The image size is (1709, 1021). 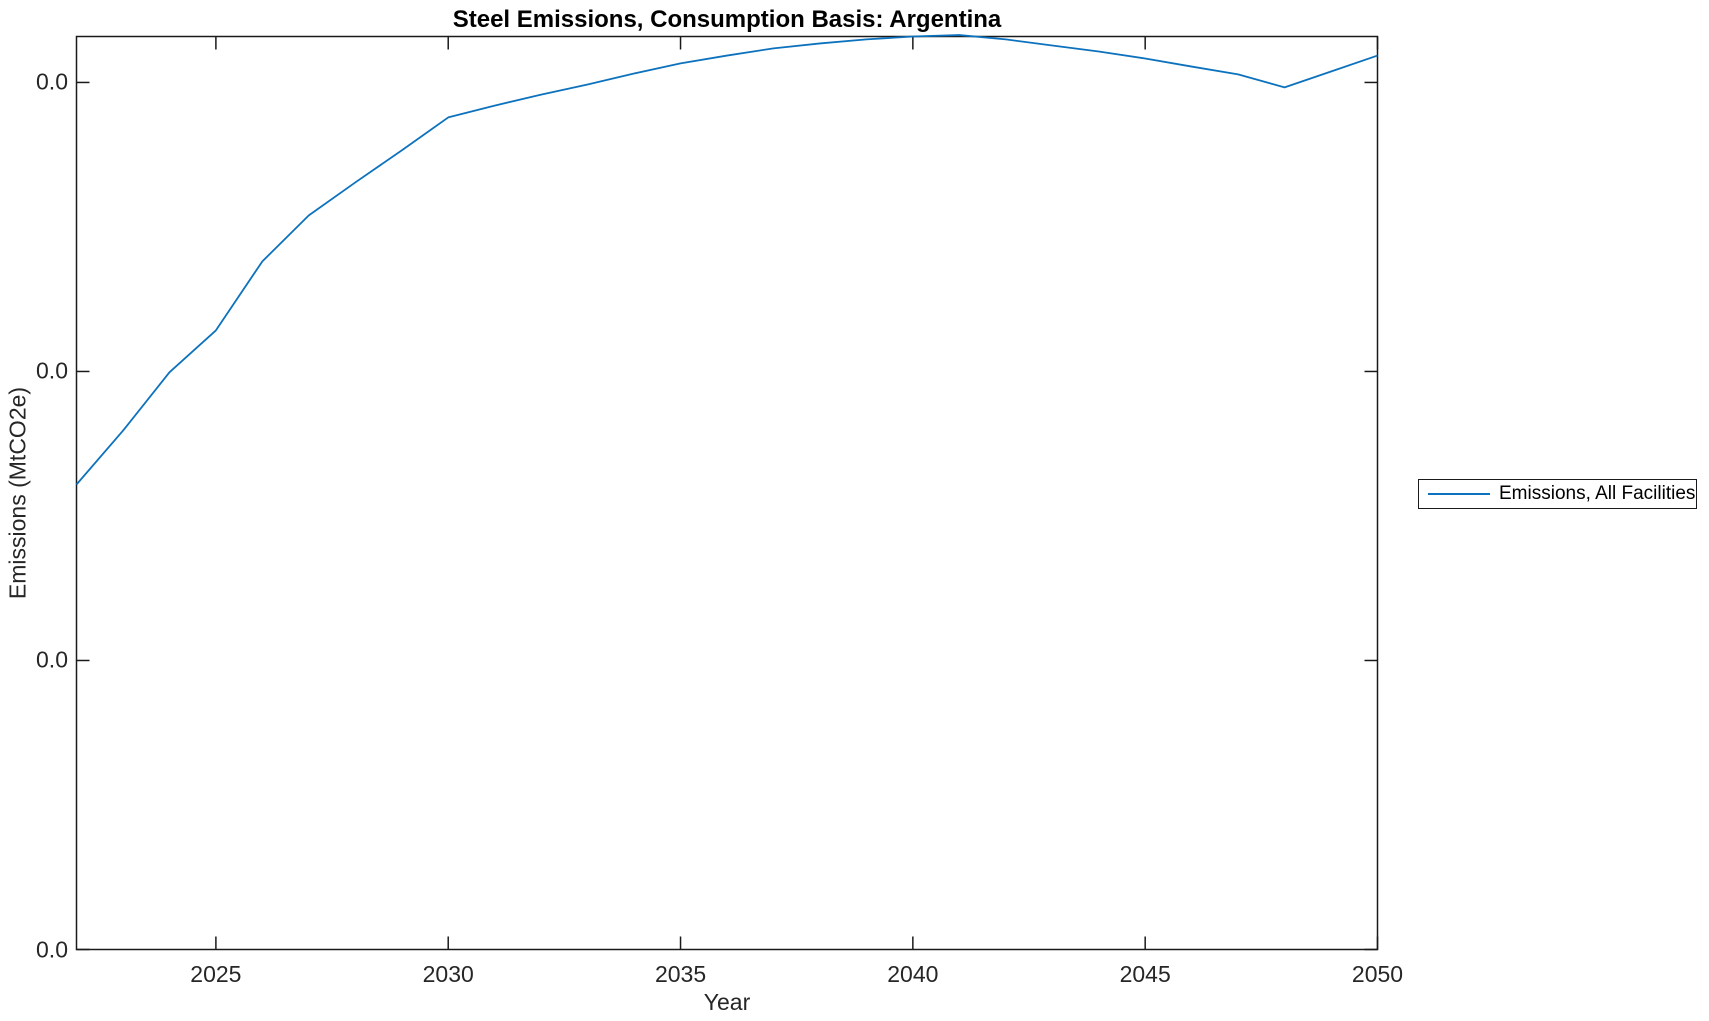 I want to click on x-tick-label: 2050, so click(x=1377, y=974).